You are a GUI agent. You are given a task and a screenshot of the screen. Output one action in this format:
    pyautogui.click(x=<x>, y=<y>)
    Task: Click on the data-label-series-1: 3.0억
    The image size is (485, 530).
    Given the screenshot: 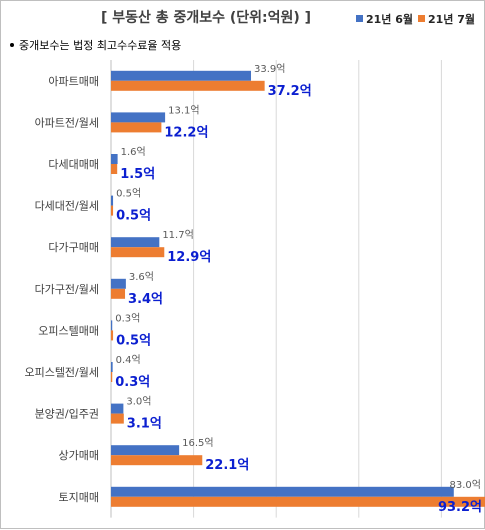 What is the action you would take?
    pyautogui.click(x=138, y=402)
    